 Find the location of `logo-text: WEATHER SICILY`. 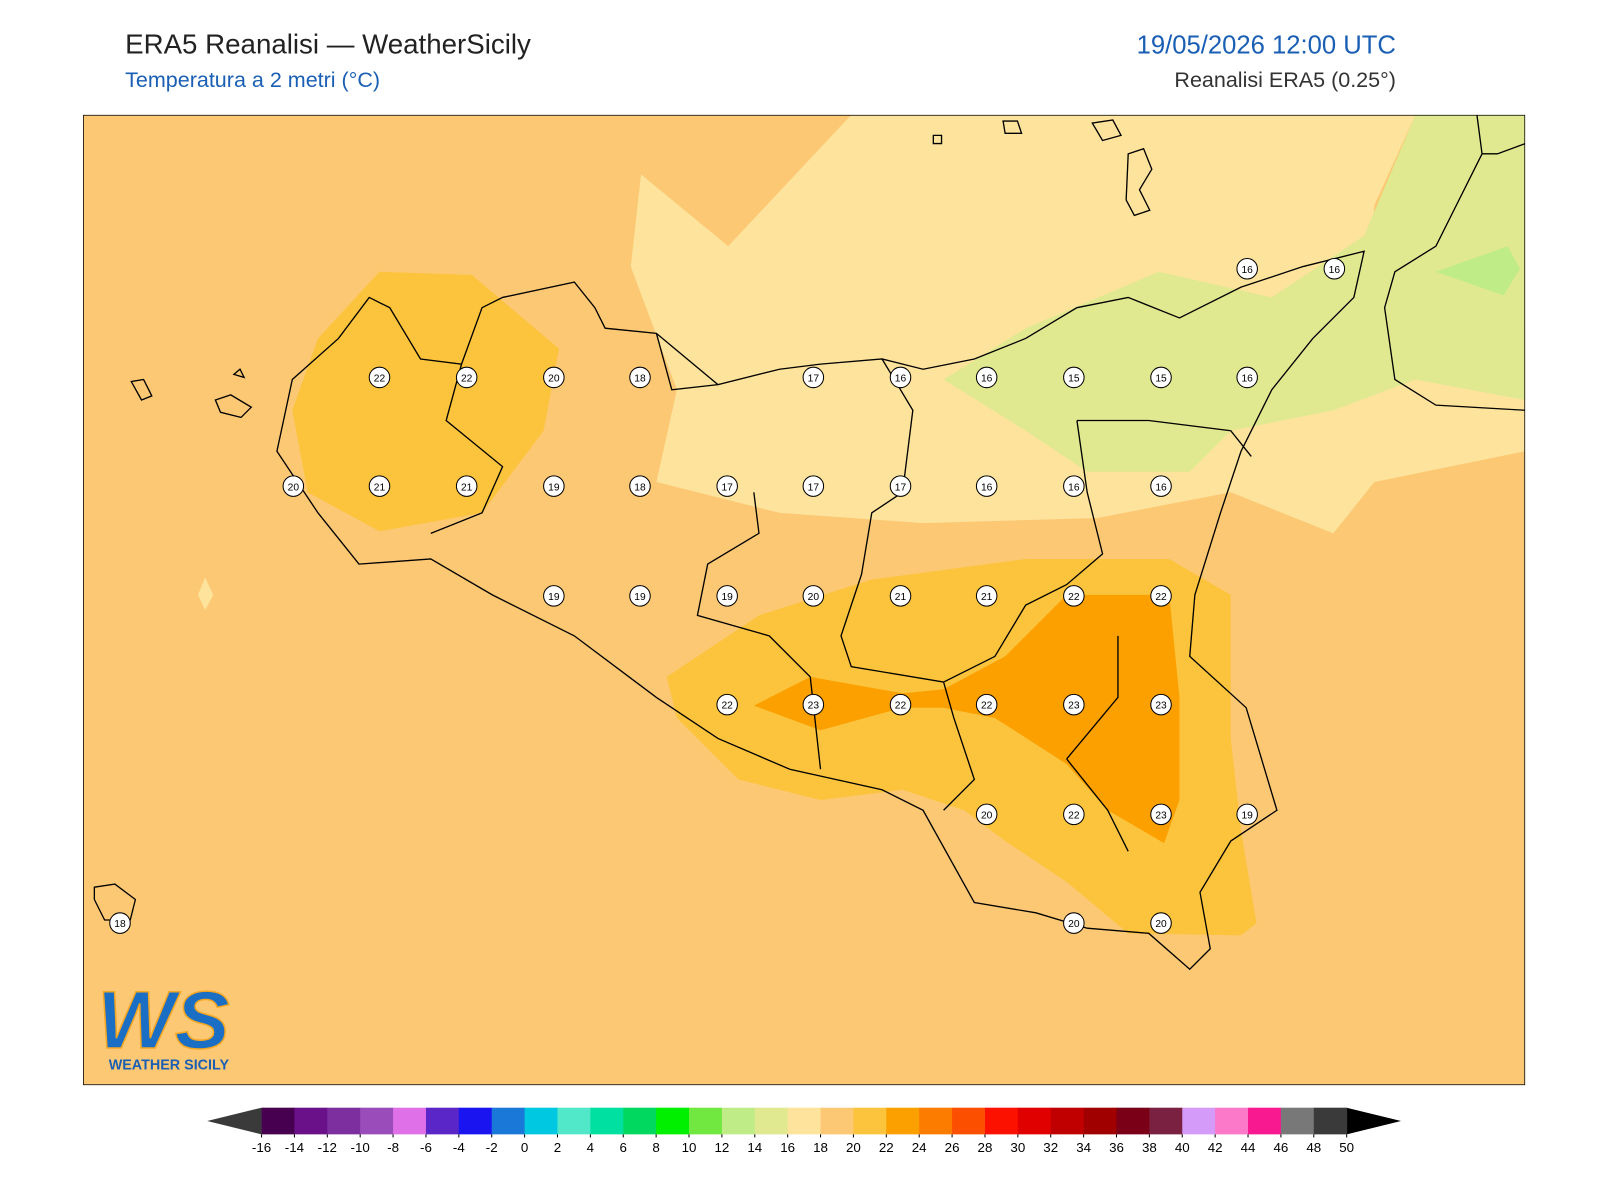

logo-text: WEATHER SICILY is located at coordinates (169, 1066).